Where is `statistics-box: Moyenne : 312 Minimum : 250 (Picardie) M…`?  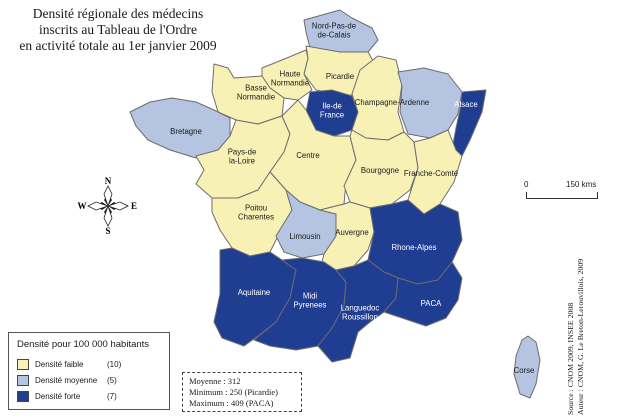
statistics-box: Moyenne : 312 Minimum : 250 (Picardie) M… is located at coordinates (242, 392).